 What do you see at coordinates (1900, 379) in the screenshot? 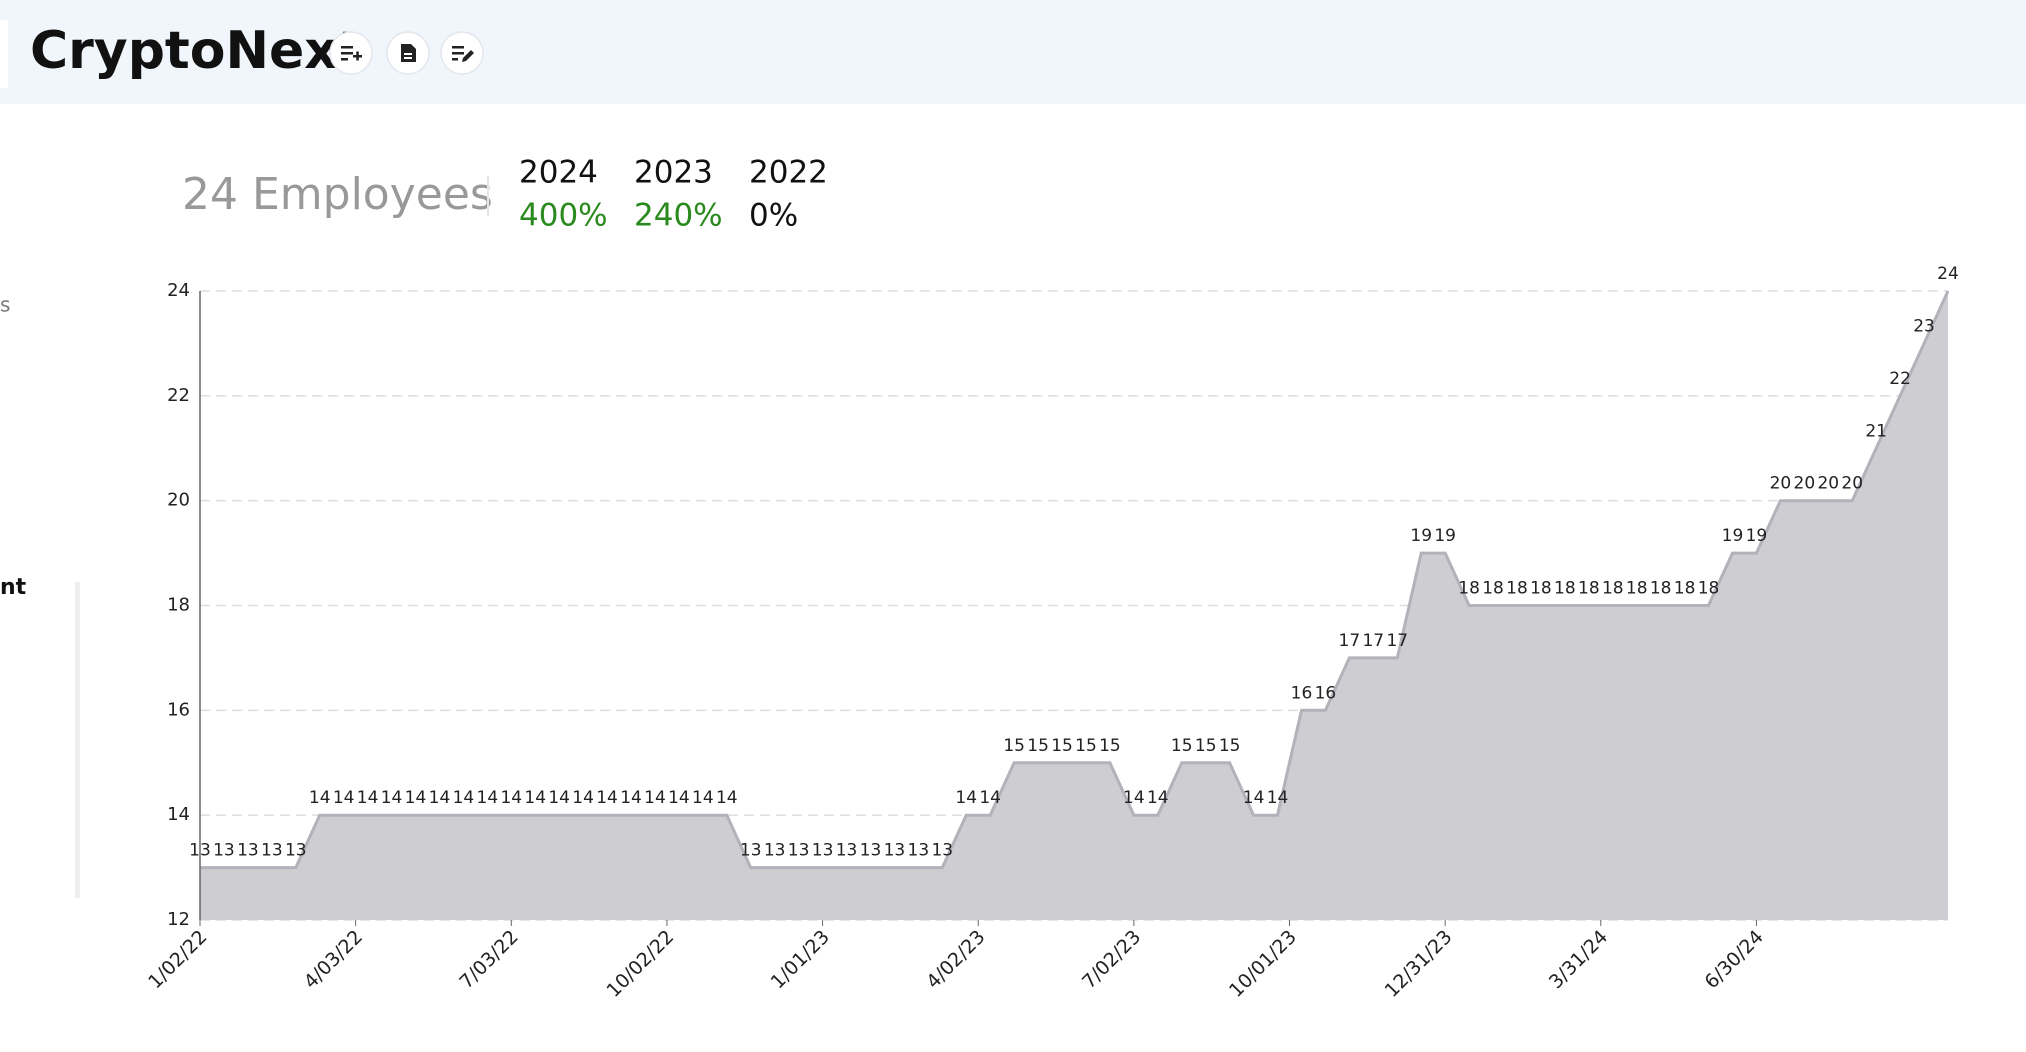
I see `value-label: 22` at bounding box center [1900, 379].